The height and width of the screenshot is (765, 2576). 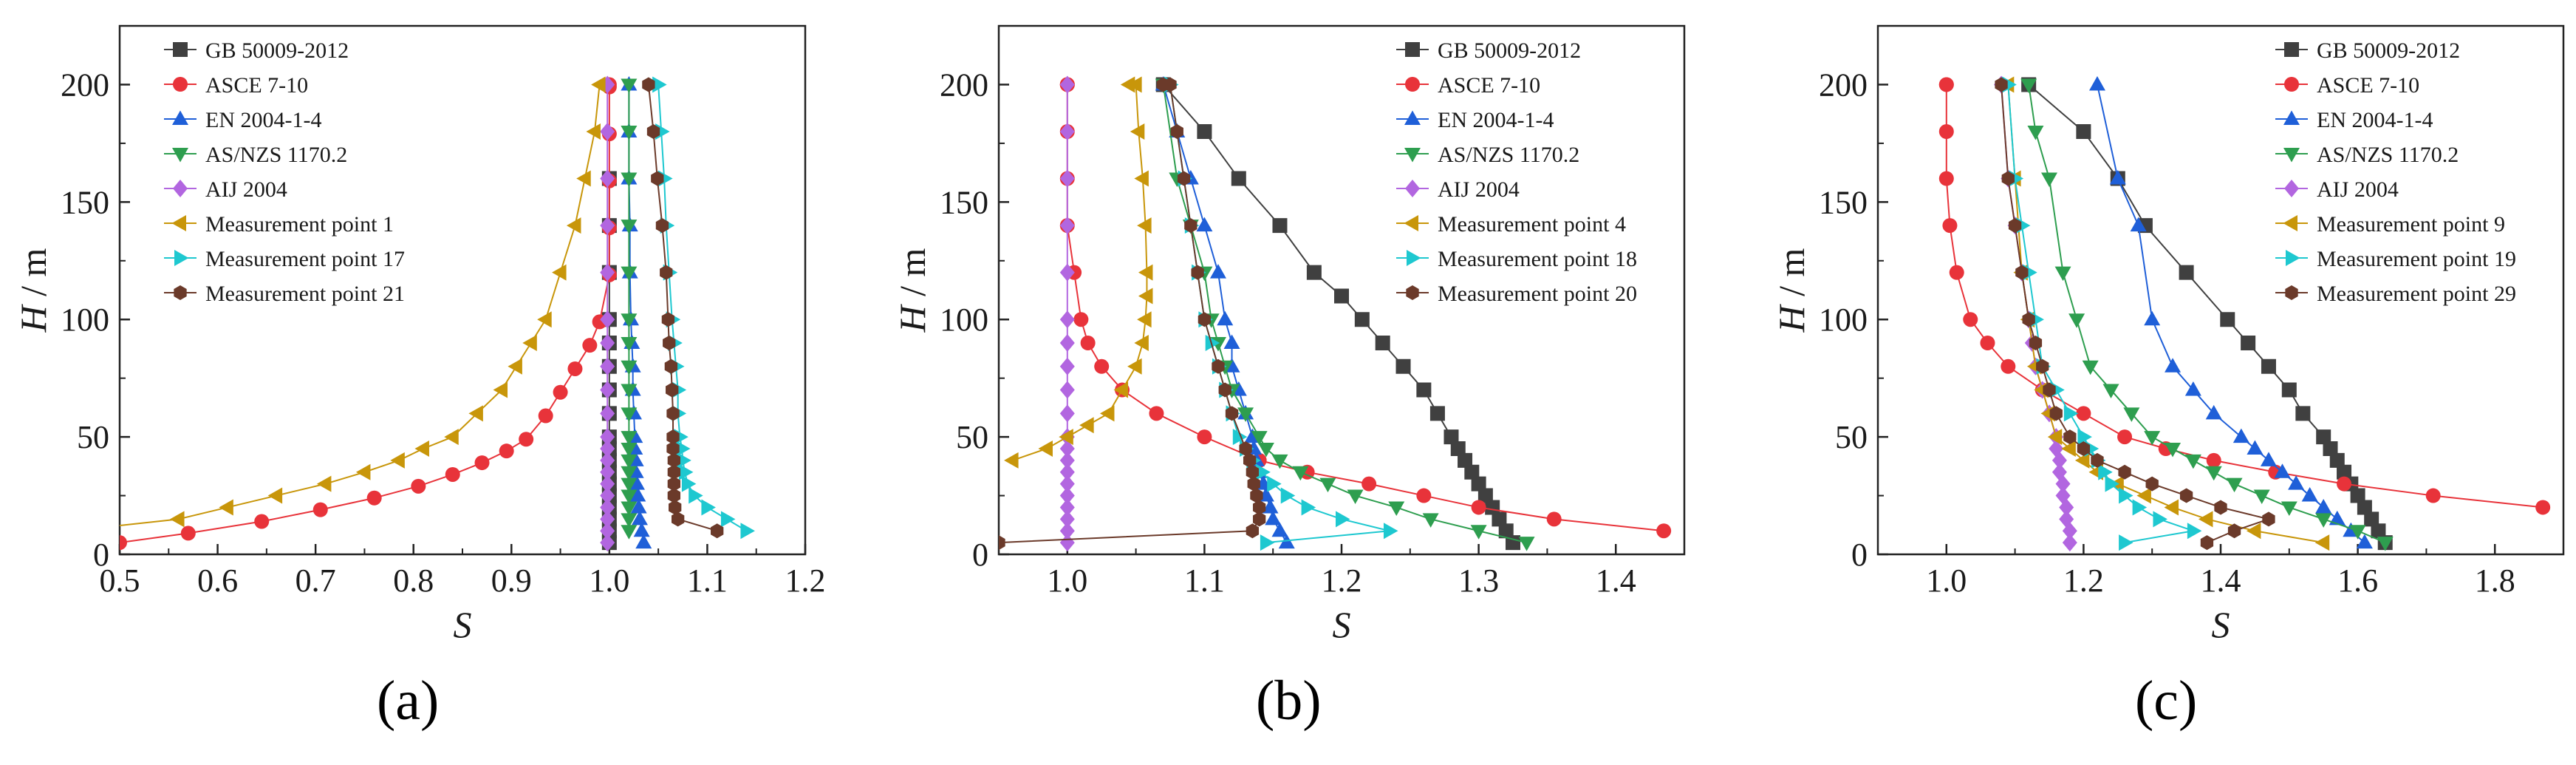 I want to click on x-tick-label: 1.3, so click(x=1479, y=580).